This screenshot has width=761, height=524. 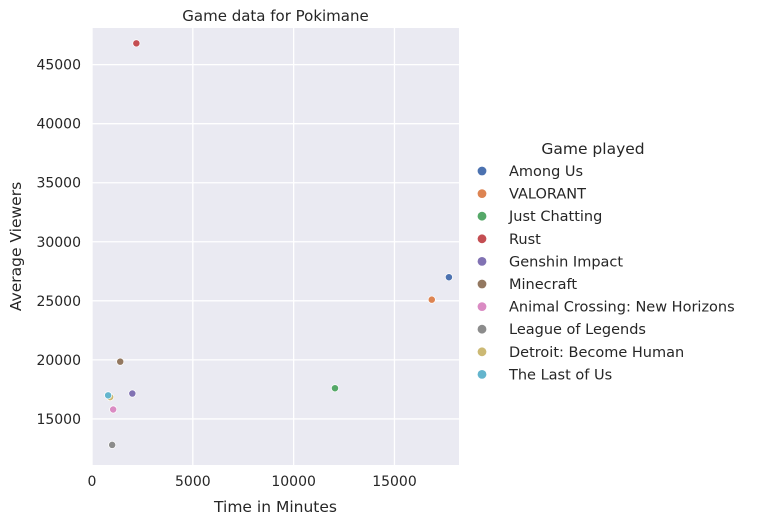 I want to click on x-tick-label: 0, so click(x=92, y=482).